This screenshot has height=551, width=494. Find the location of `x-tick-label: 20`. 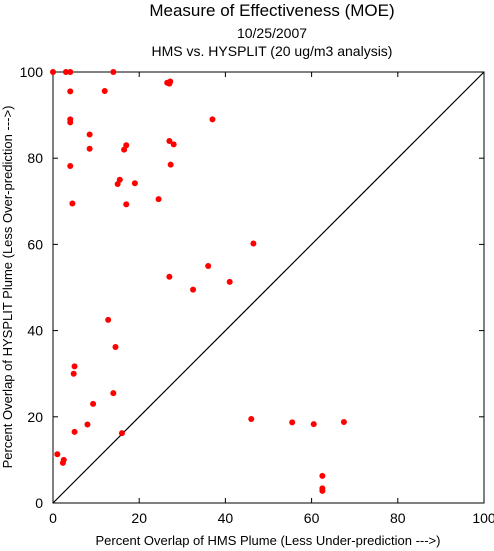

x-tick-label: 20 is located at coordinates (139, 518).